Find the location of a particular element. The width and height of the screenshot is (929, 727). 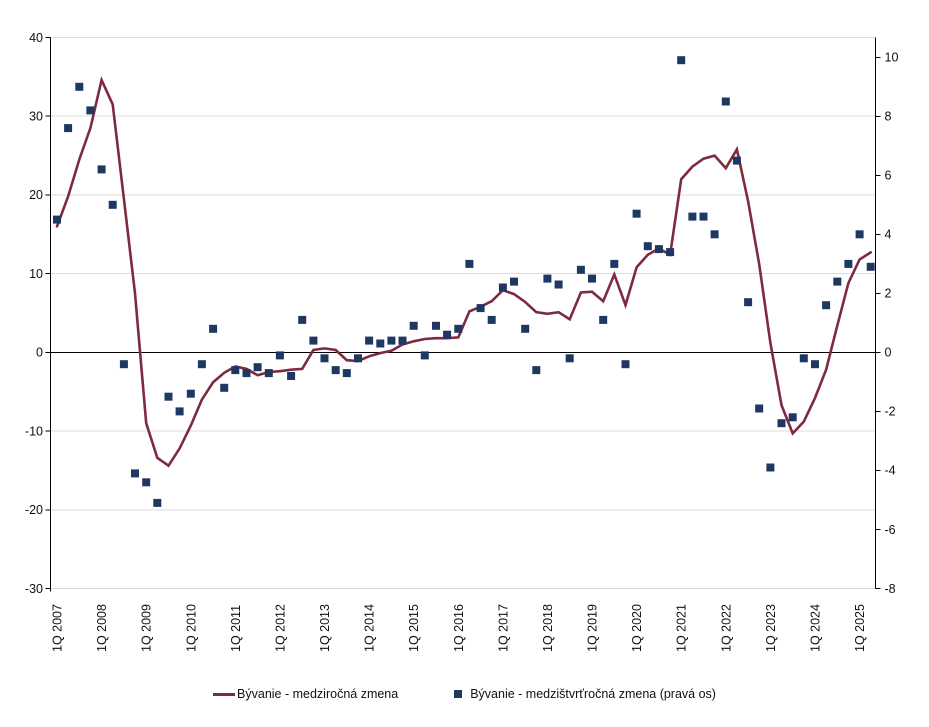

y-right-tick-label: -4 is located at coordinates (890, 471).